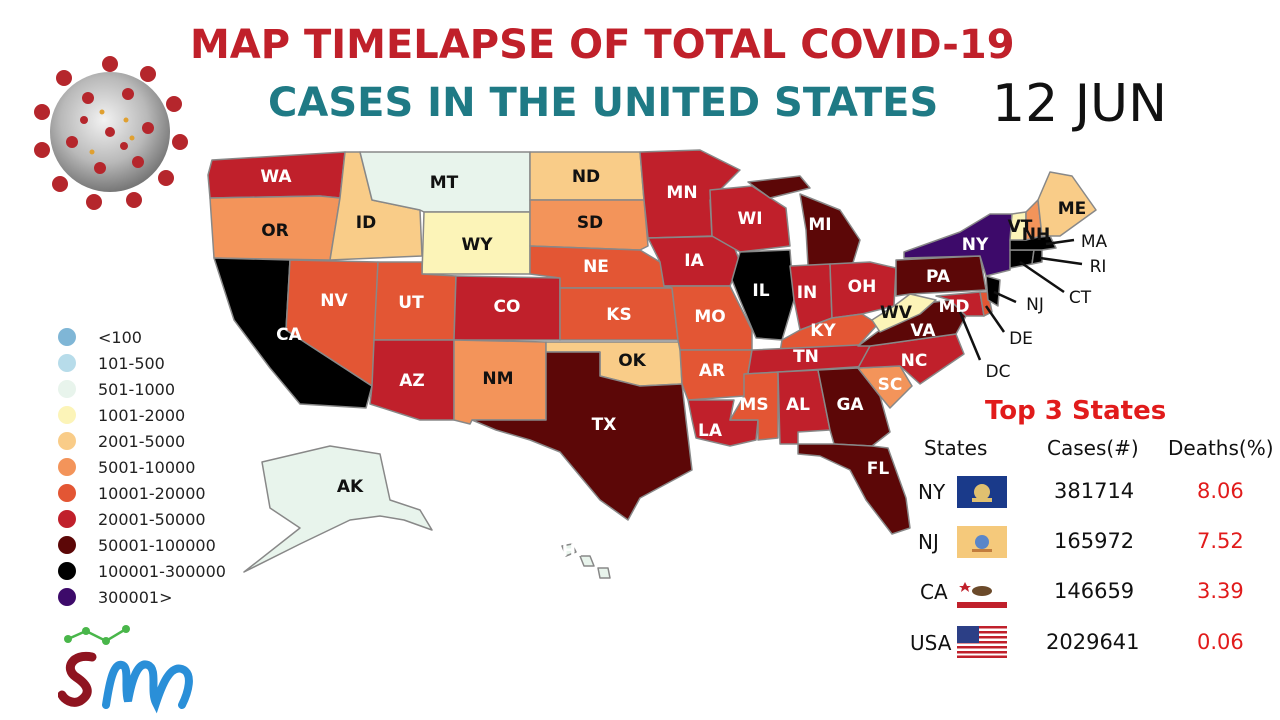  I want to click on nj-flag-icon, so click(982, 542).